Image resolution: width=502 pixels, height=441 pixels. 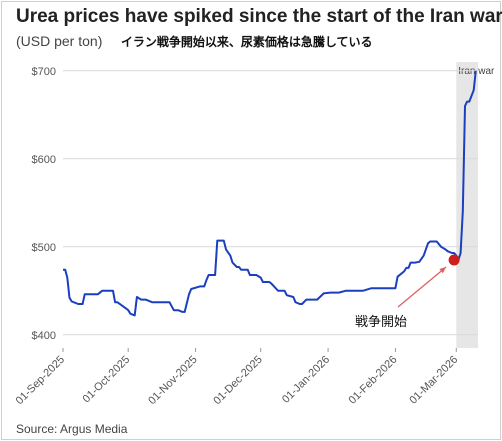 What do you see at coordinates (107, 380) in the screenshot?
I see `x-tick-label: 01-Oct-2025` at bounding box center [107, 380].